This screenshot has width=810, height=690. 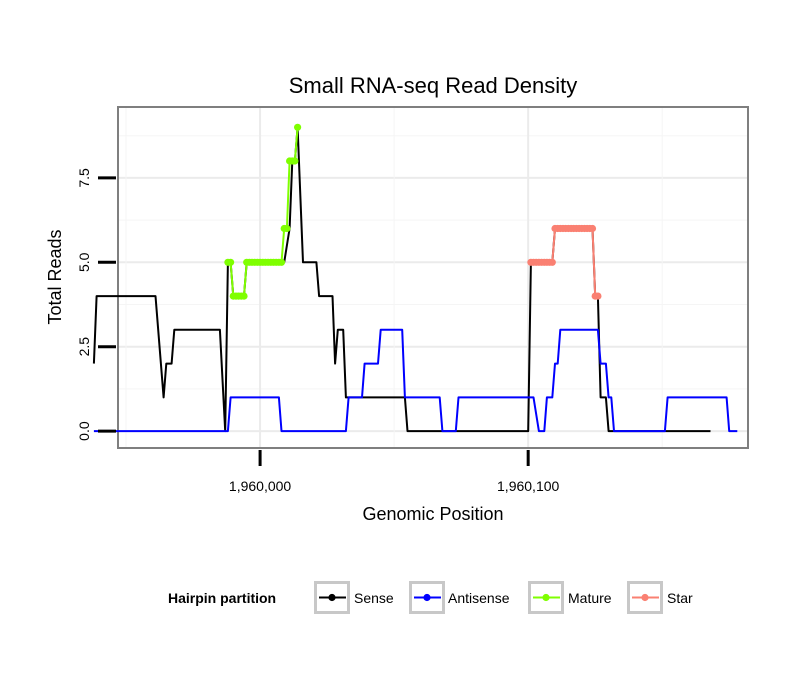 I want to click on y-tick-label: 2.5, so click(x=84, y=347).